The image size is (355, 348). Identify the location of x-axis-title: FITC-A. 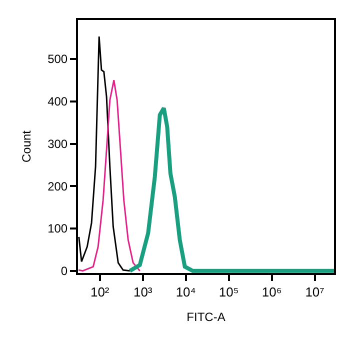
(206, 317).